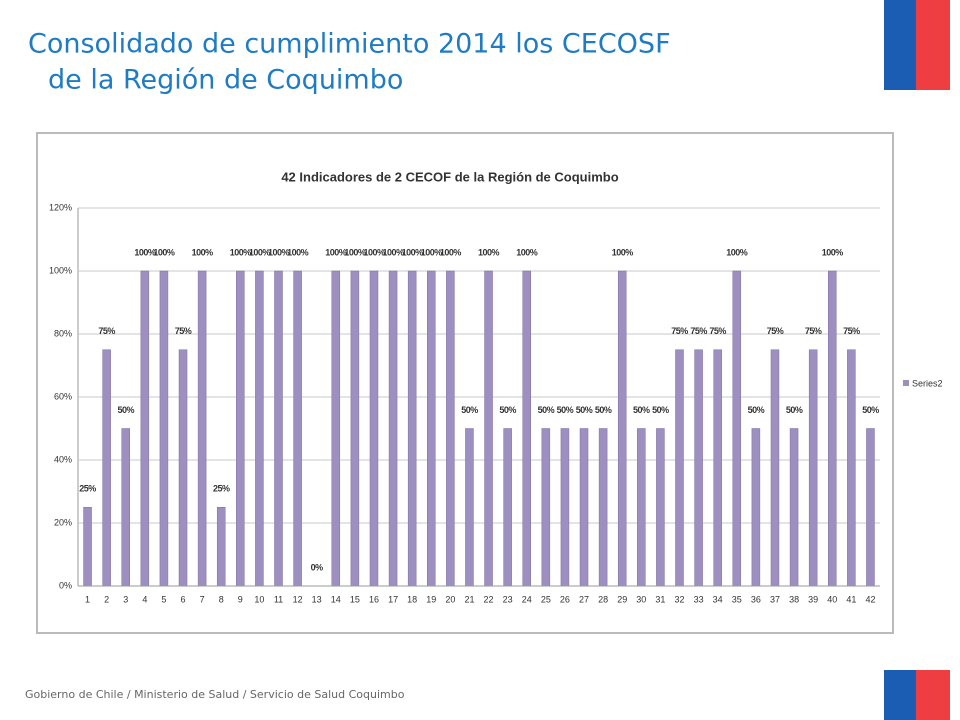 This screenshot has width=960, height=720. I want to click on x-tick-label: 20, so click(450, 599).